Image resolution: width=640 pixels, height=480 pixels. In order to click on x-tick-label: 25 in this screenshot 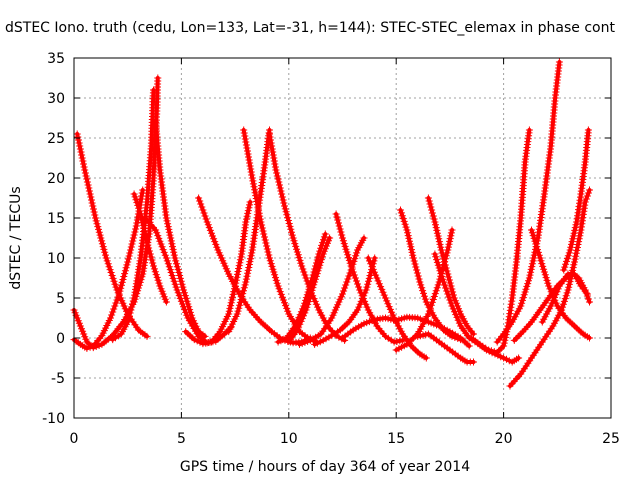, I will do `click(611, 439)`.